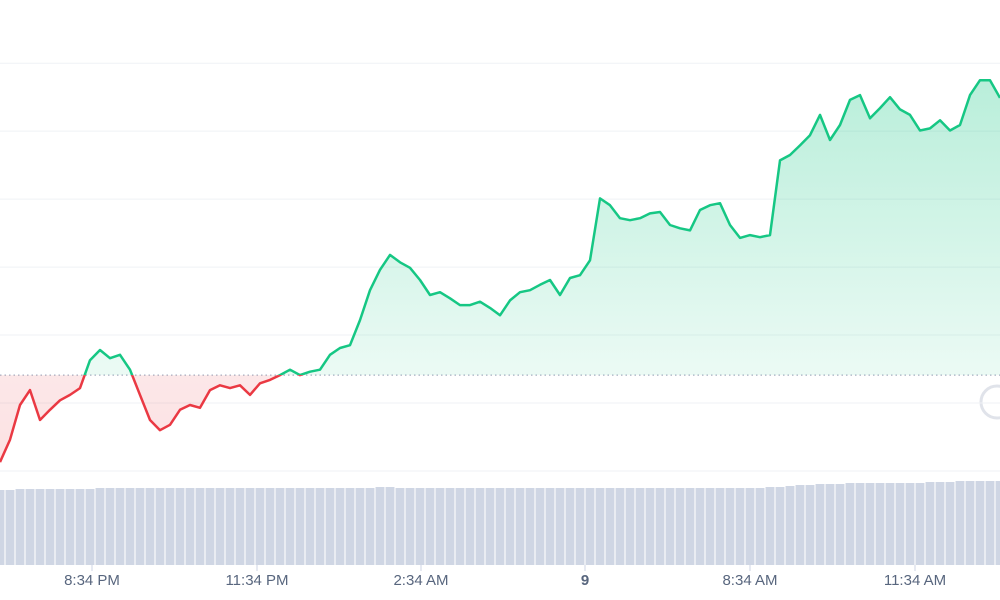 Image resolution: width=1000 pixels, height=600 pixels. What do you see at coordinates (152, 419) in the screenshot?
I see `price-line-down` at bounding box center [152, 419].